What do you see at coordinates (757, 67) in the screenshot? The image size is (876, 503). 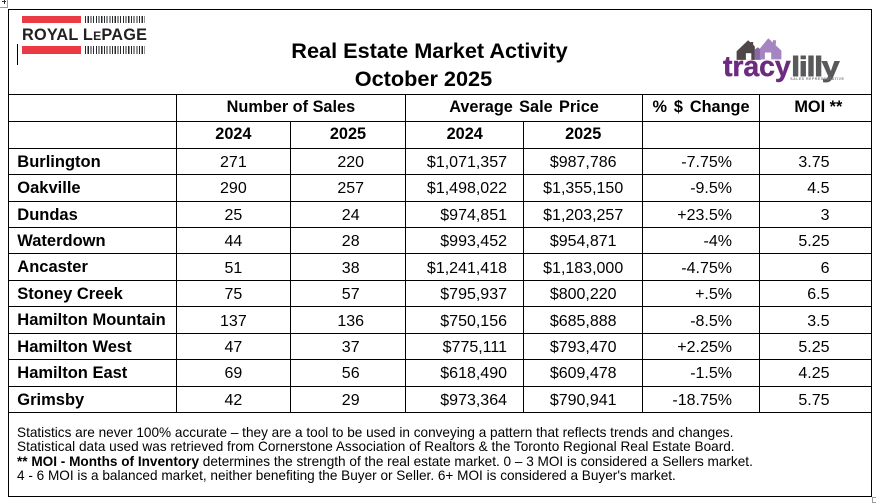 I see `svg-text: tracy` at bounding box center [757, 67].